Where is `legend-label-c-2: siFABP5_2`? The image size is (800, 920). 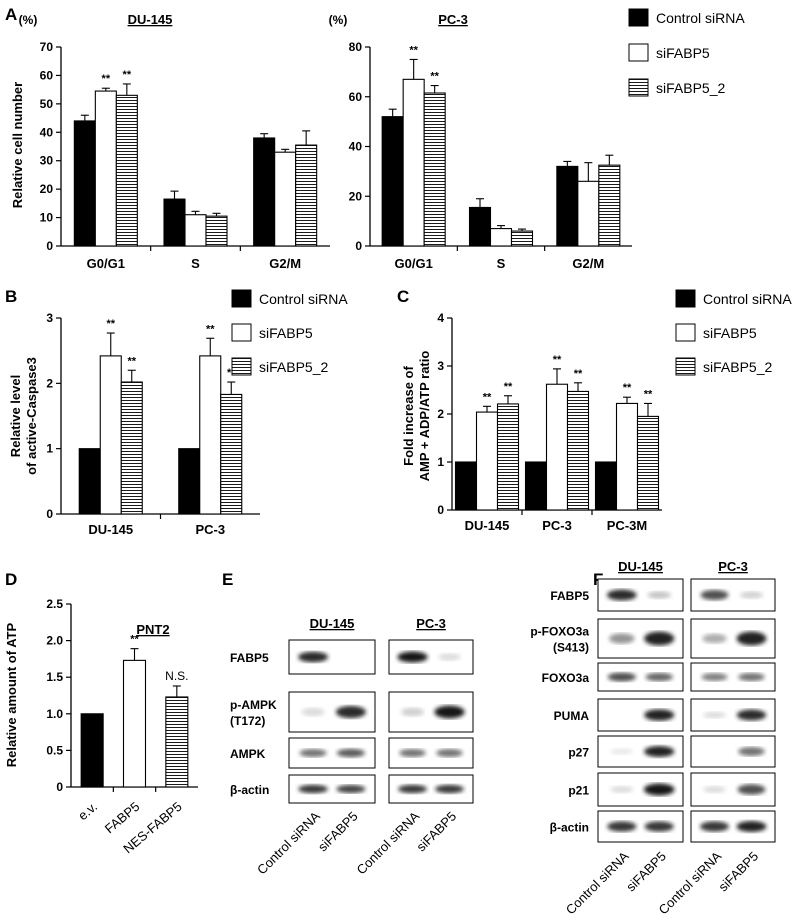
legend-label-c-2: siFABP5_2 is located at coordinates (737, 367).